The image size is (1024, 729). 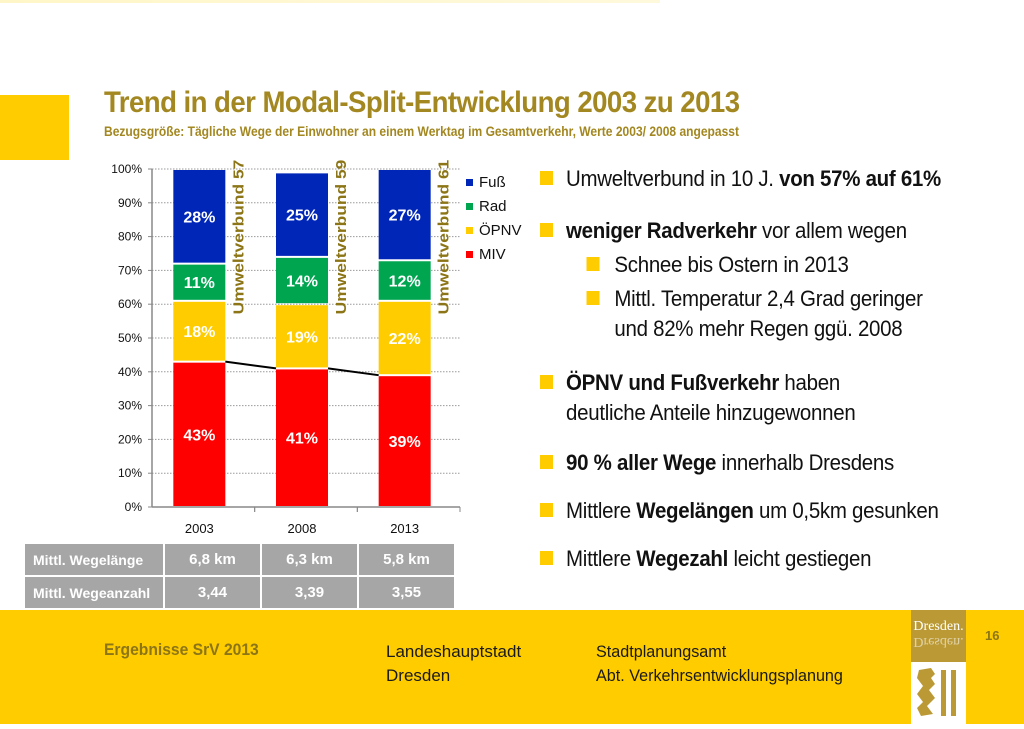 I want to click on bar-rad-2003, so click(x=199, y=282).